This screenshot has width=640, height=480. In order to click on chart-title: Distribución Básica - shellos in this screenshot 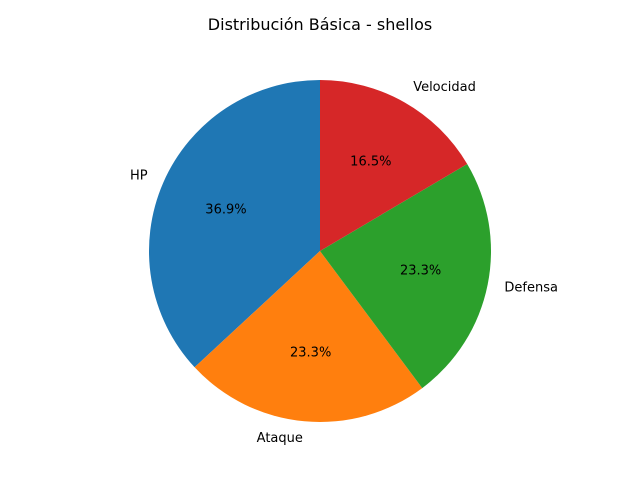, I will do `click(320, 24)`.